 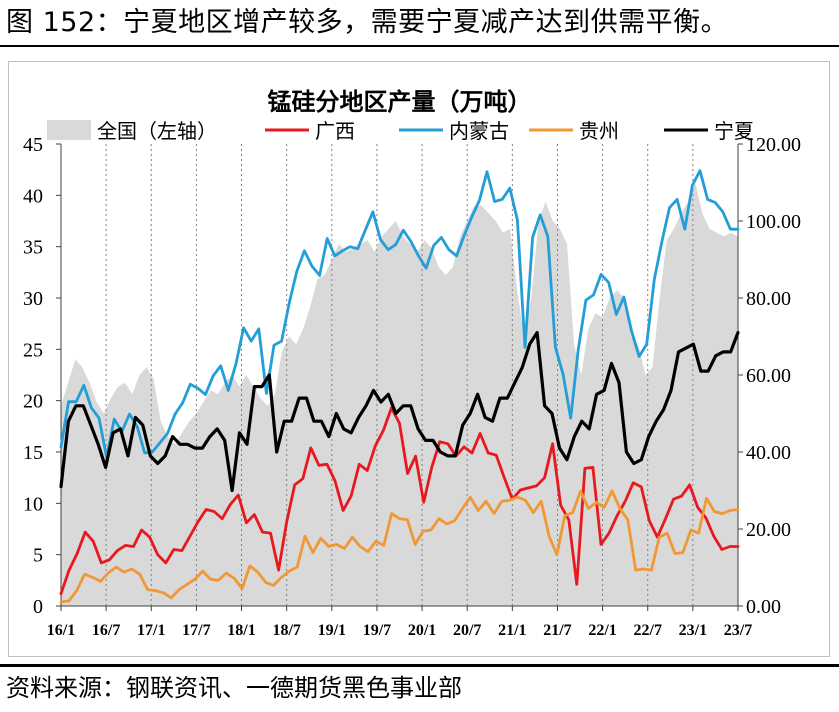 What do you see at coordinates (157, 131) in the screenshot?
I see `legend-label: 全国（左轴）` at bounding box center [157, 131].